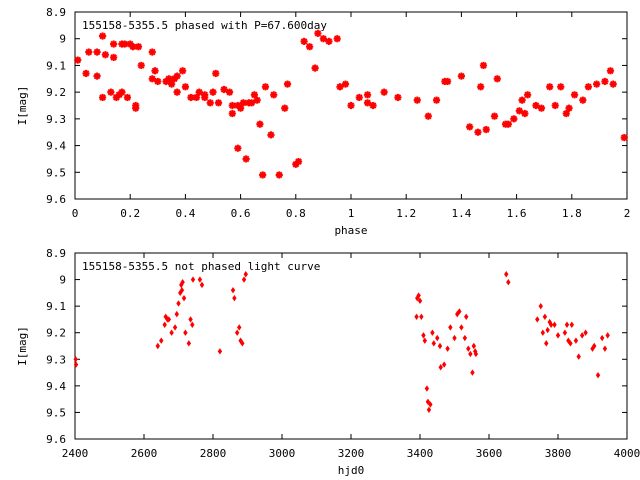 The height and width of the screenshot is (480, 640). What do you see at coordinates (56, 119) in the screenshot?
I see `phased-y-tick-label: 9.3` at bounding box center [56, 119].